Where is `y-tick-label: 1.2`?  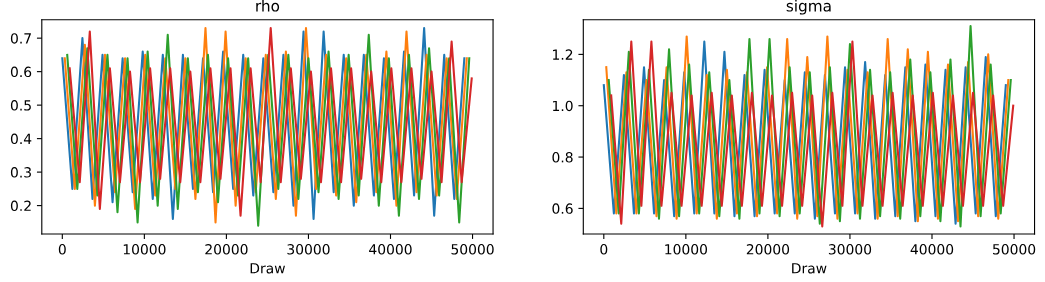 y-tick-label: 1.2 is located at coordinates (563, 54).